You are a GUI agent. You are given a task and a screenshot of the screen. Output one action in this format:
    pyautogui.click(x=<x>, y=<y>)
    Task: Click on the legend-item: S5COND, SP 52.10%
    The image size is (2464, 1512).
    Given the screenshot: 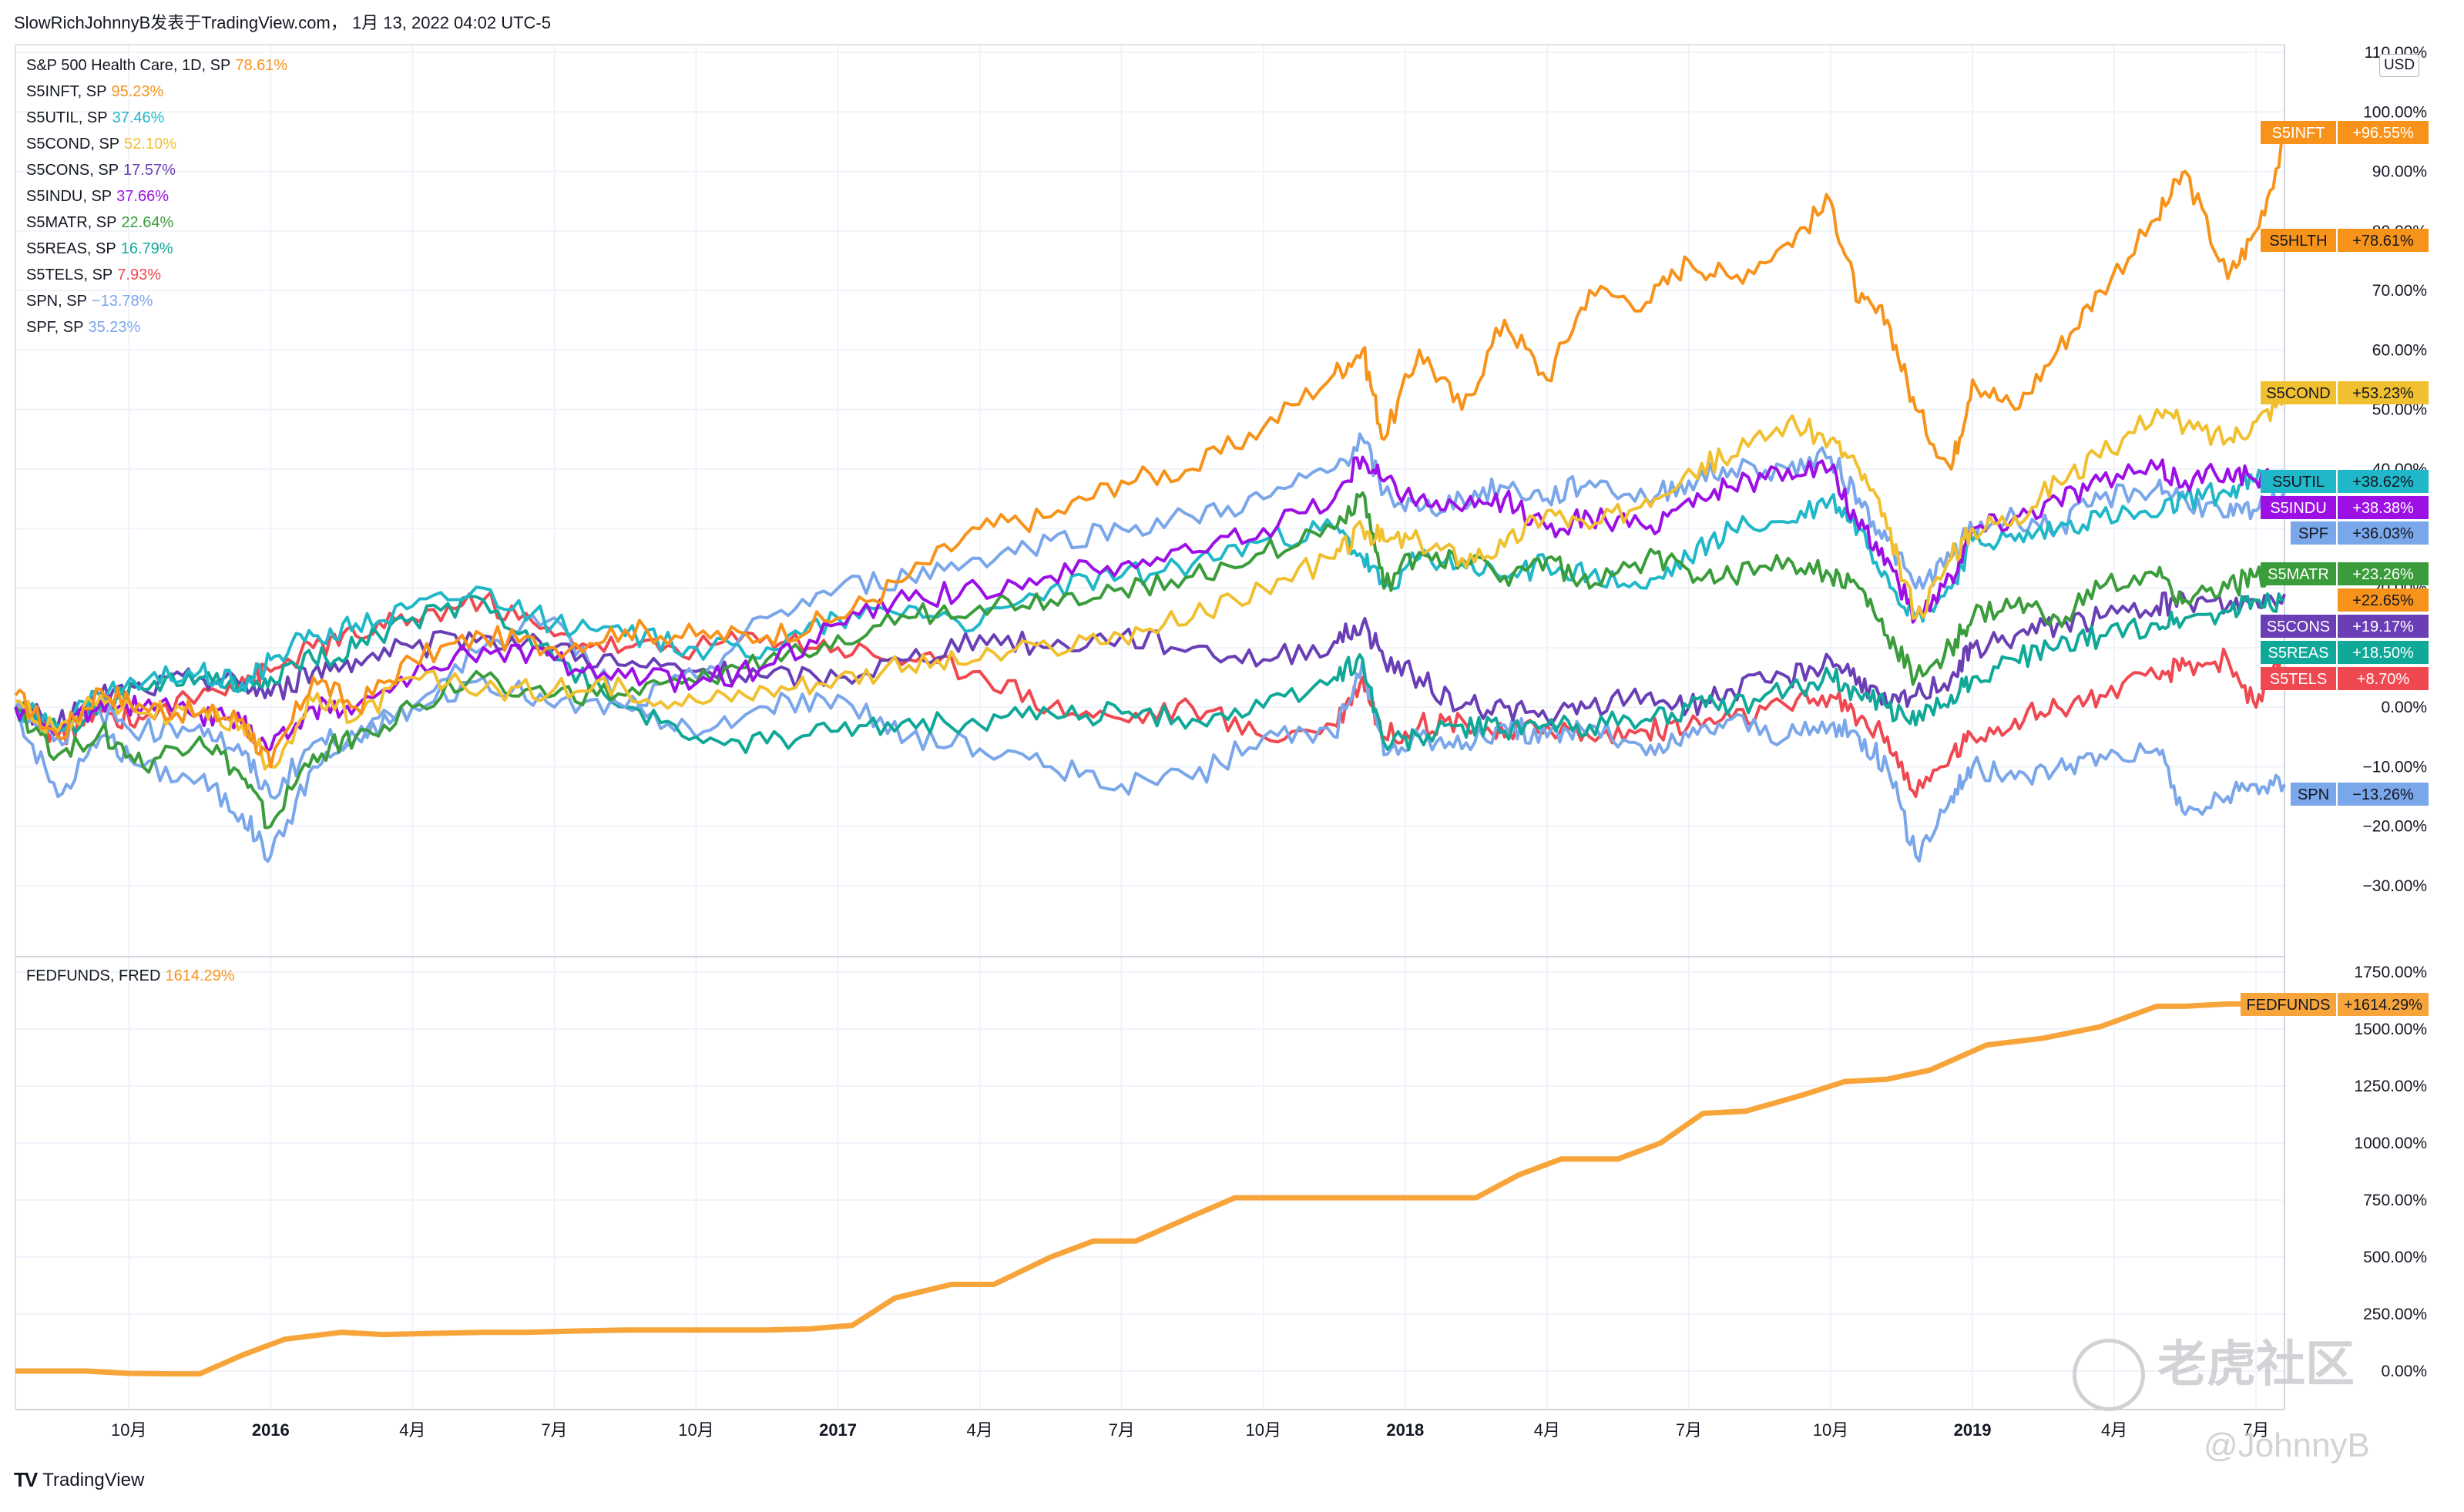 What is the action you would take?
    pyautogui.click(x=157, y=144)
    